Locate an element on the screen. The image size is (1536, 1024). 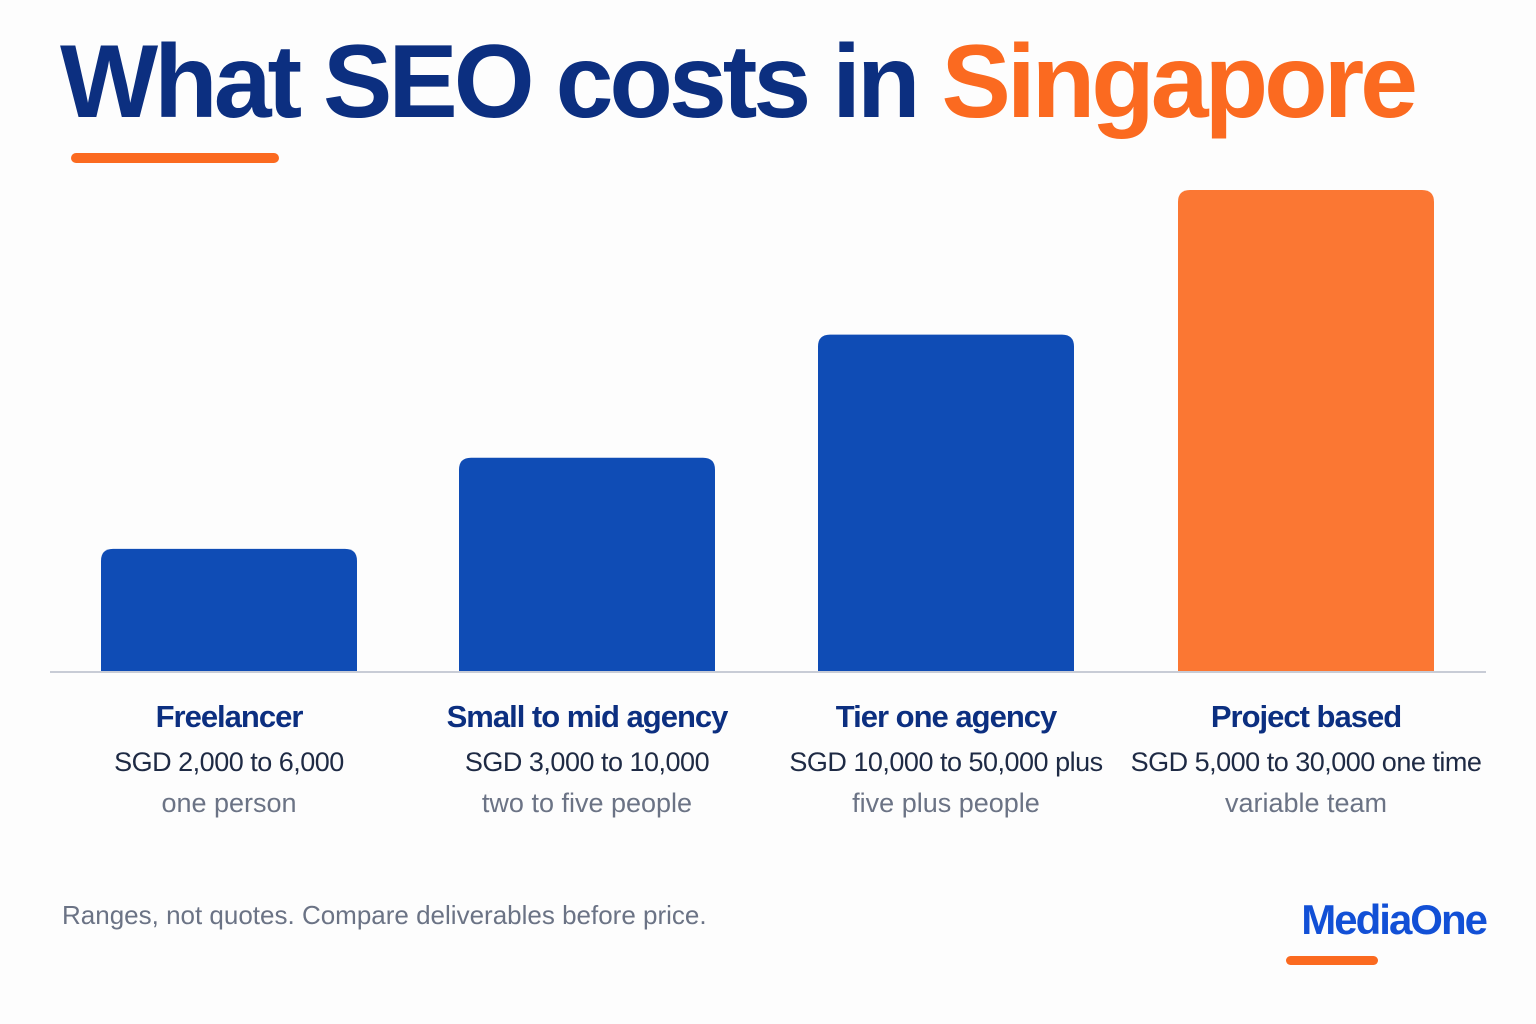
title-accent: Singapore is located at coordinates (1179, 82).